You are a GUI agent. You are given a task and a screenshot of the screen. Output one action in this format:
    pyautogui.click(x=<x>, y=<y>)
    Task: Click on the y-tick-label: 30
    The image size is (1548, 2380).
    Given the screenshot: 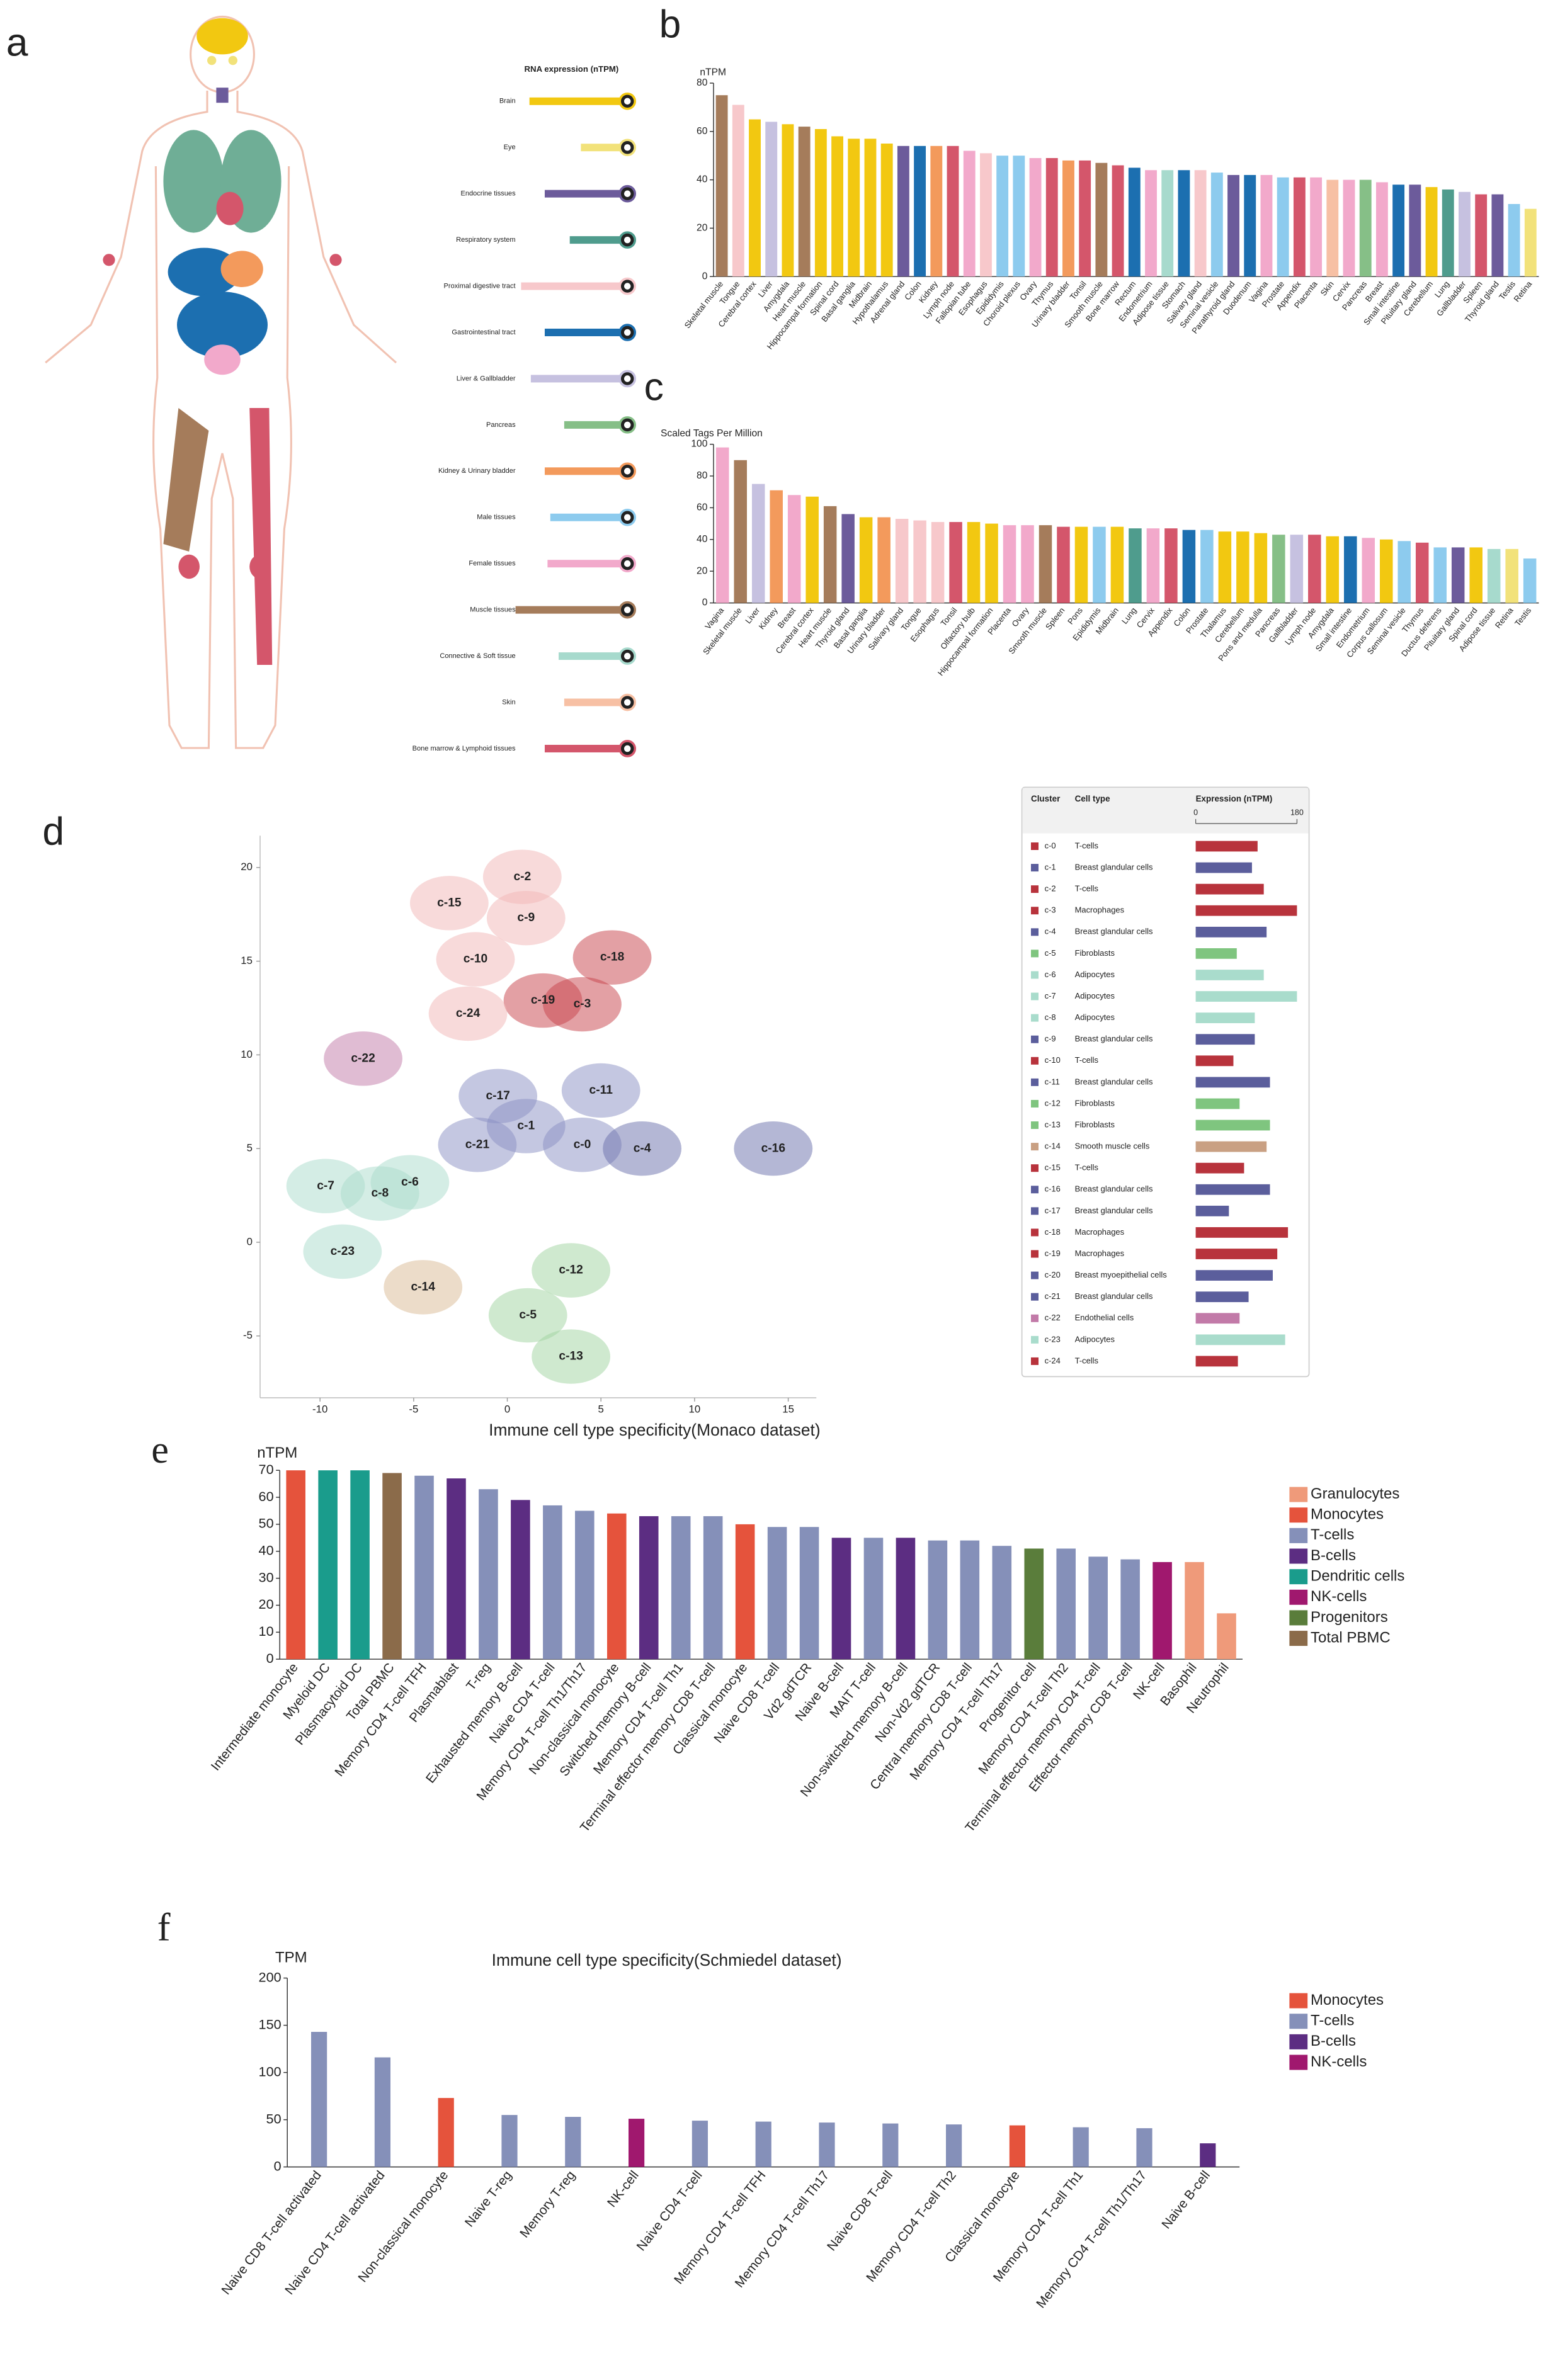 What is the action you would take?
    pyautogui.click(x=266, y=1577)
    